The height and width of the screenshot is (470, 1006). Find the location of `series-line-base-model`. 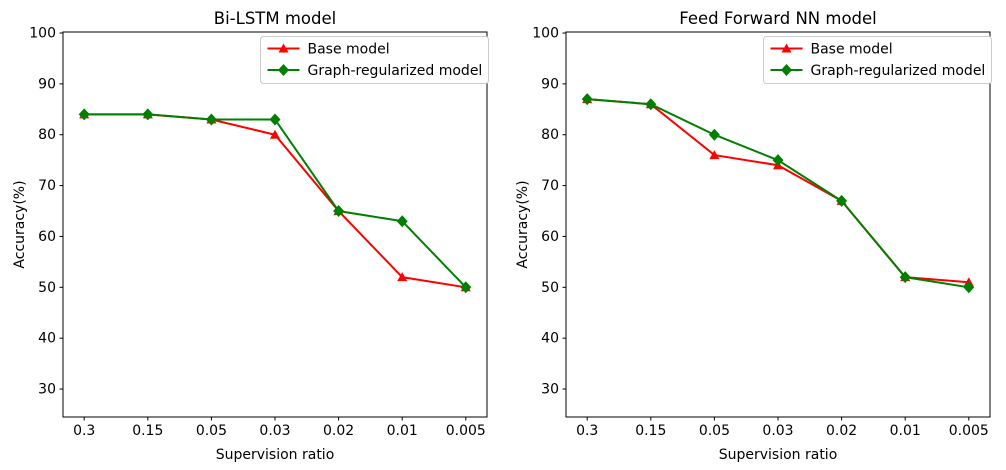

series-line-base-model is located at coordinates (275, 201).